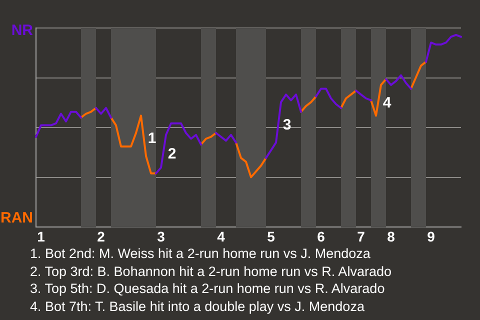 This screenshot has width=480, height=320. I want to click on x-tick-label: 2, so click(101, 236).